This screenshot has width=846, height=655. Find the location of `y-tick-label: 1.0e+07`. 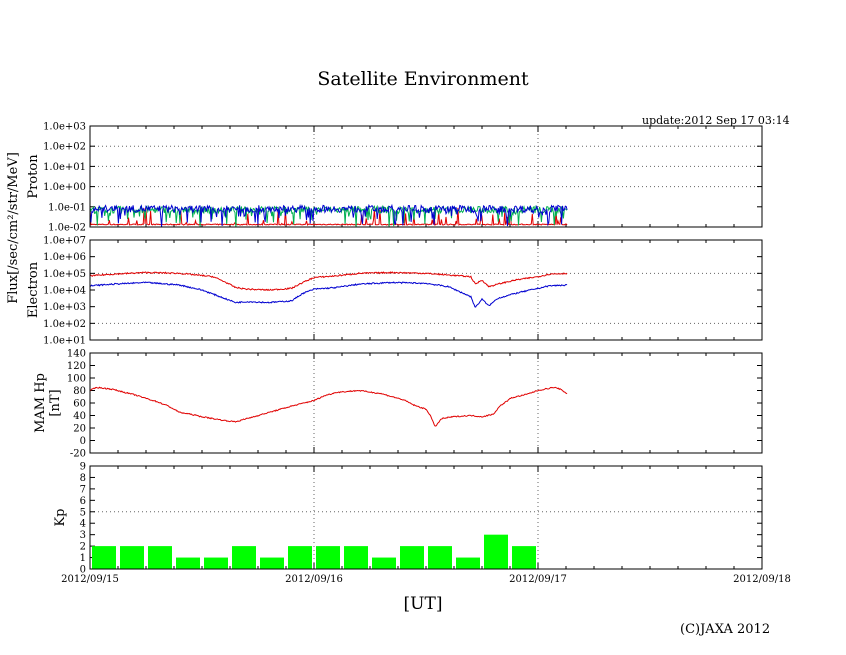

y-tick-label: 1.0e+07 is located at coordinates (64, 241).